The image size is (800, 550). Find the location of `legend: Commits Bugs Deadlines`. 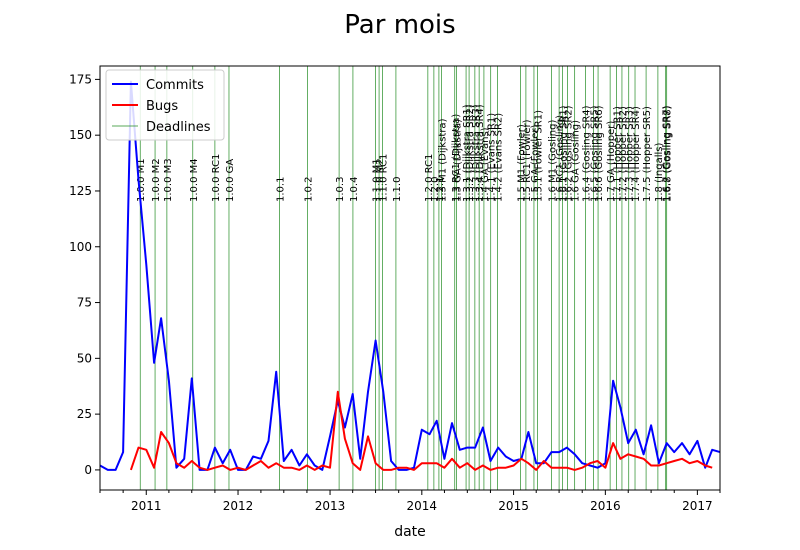

legend: Commits Bugs Deadlines is located at coordinates (165, 105).